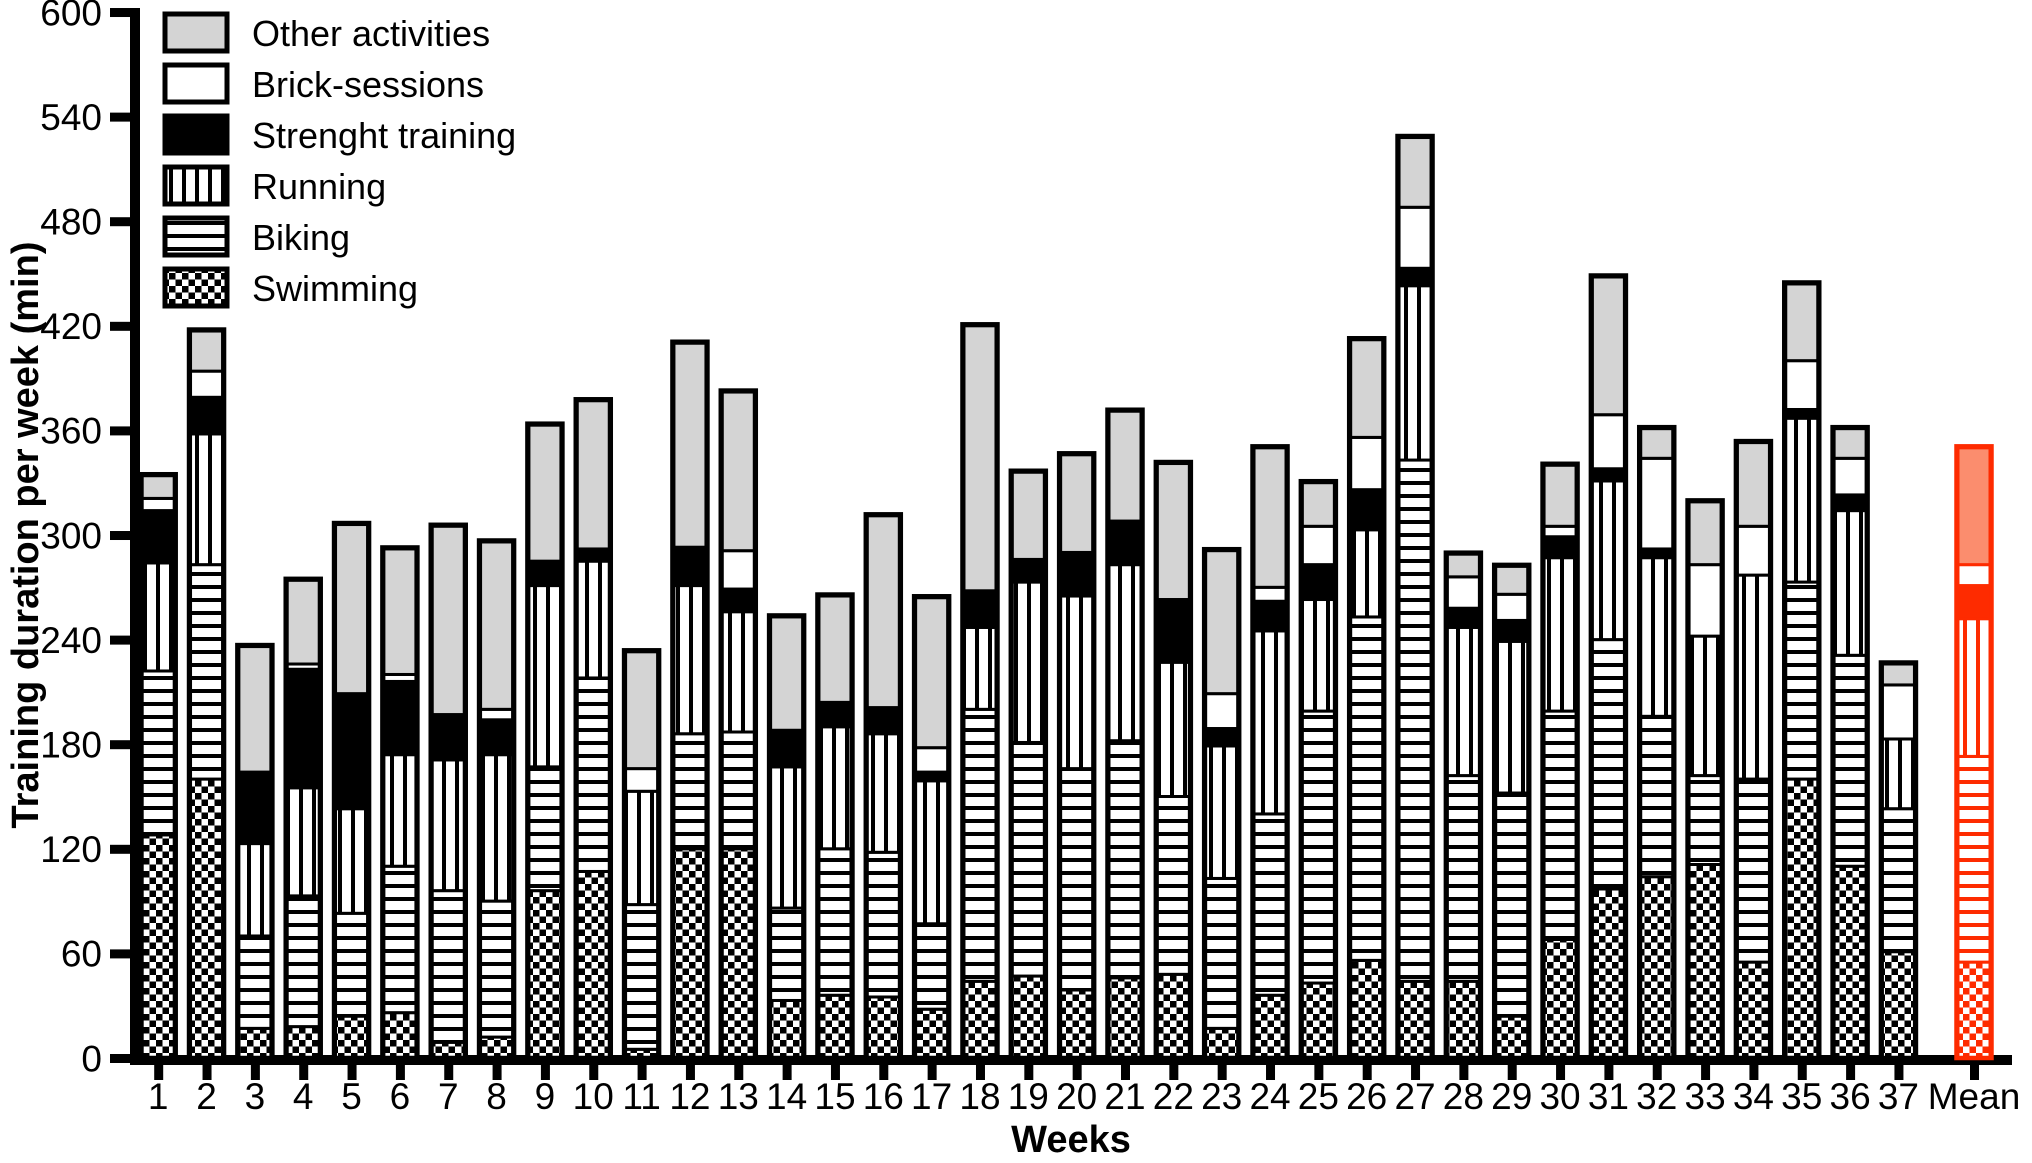  Describe the element at coordinates (1511, 1096) in the screenshot. I see `x-tick-label-29: 29` at that location.